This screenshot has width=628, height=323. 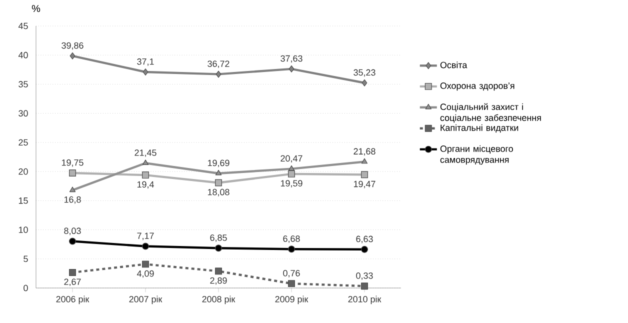 What do you see at coordinates (73, 46) in the screenshot?
I see `data-label: 39,86` at bounding box center [73, 46].